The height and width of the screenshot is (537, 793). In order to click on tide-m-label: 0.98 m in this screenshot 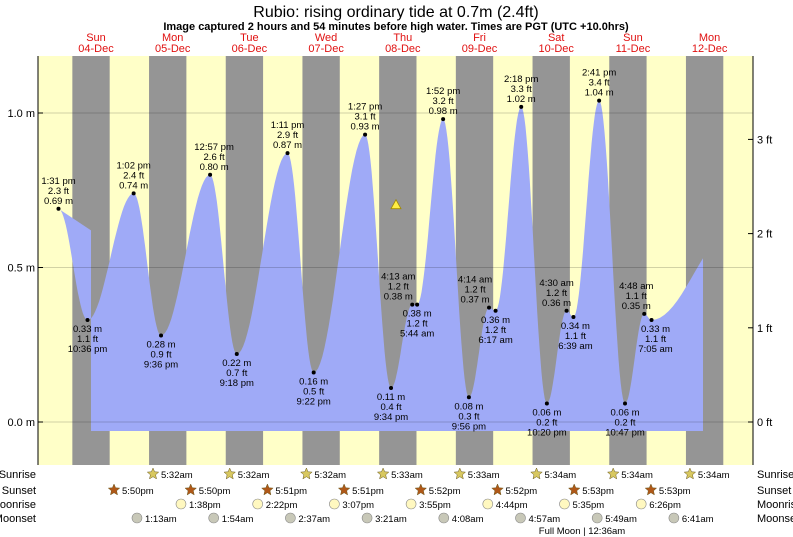, I will do `click(443, 111)`.